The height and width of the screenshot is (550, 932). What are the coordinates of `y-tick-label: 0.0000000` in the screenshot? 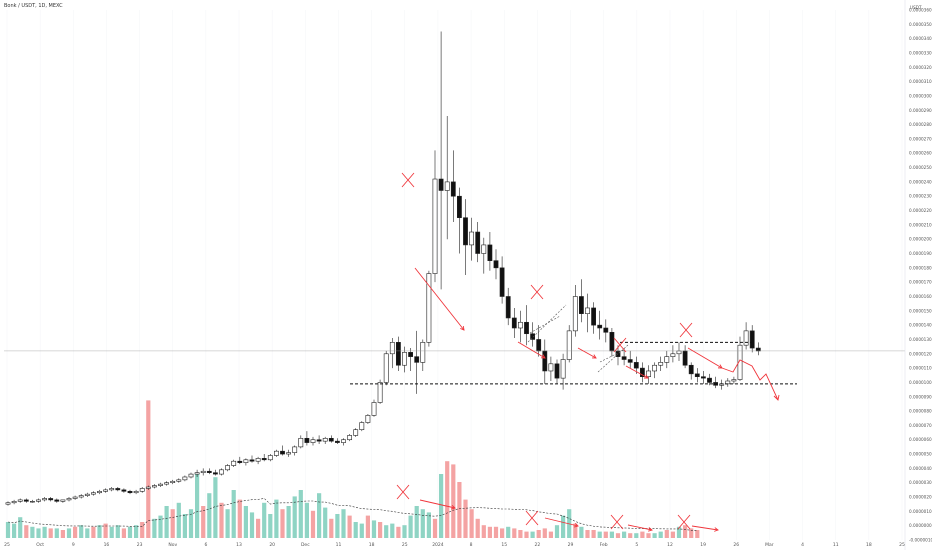 It's located at (920, 525).